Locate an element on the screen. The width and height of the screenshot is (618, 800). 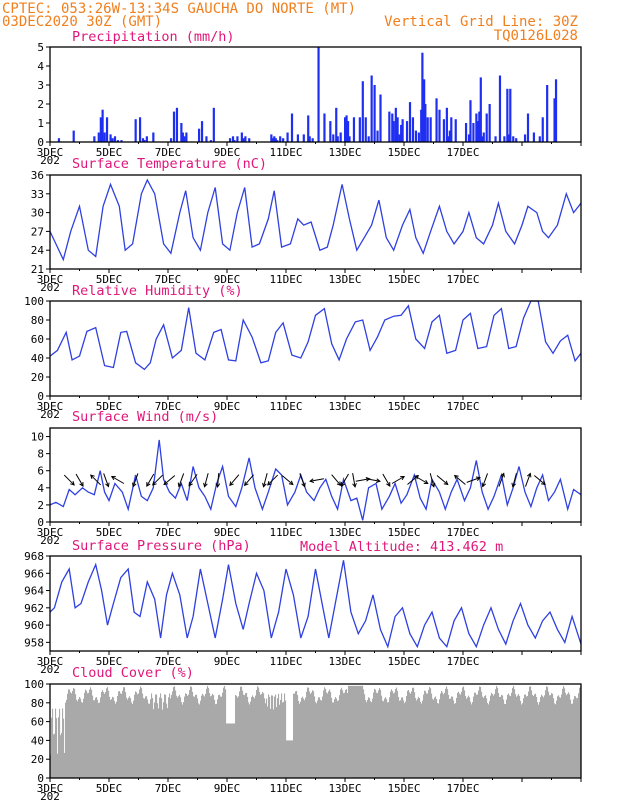
rh-y-tick-label: 40 is located at coordinates (37, 358).